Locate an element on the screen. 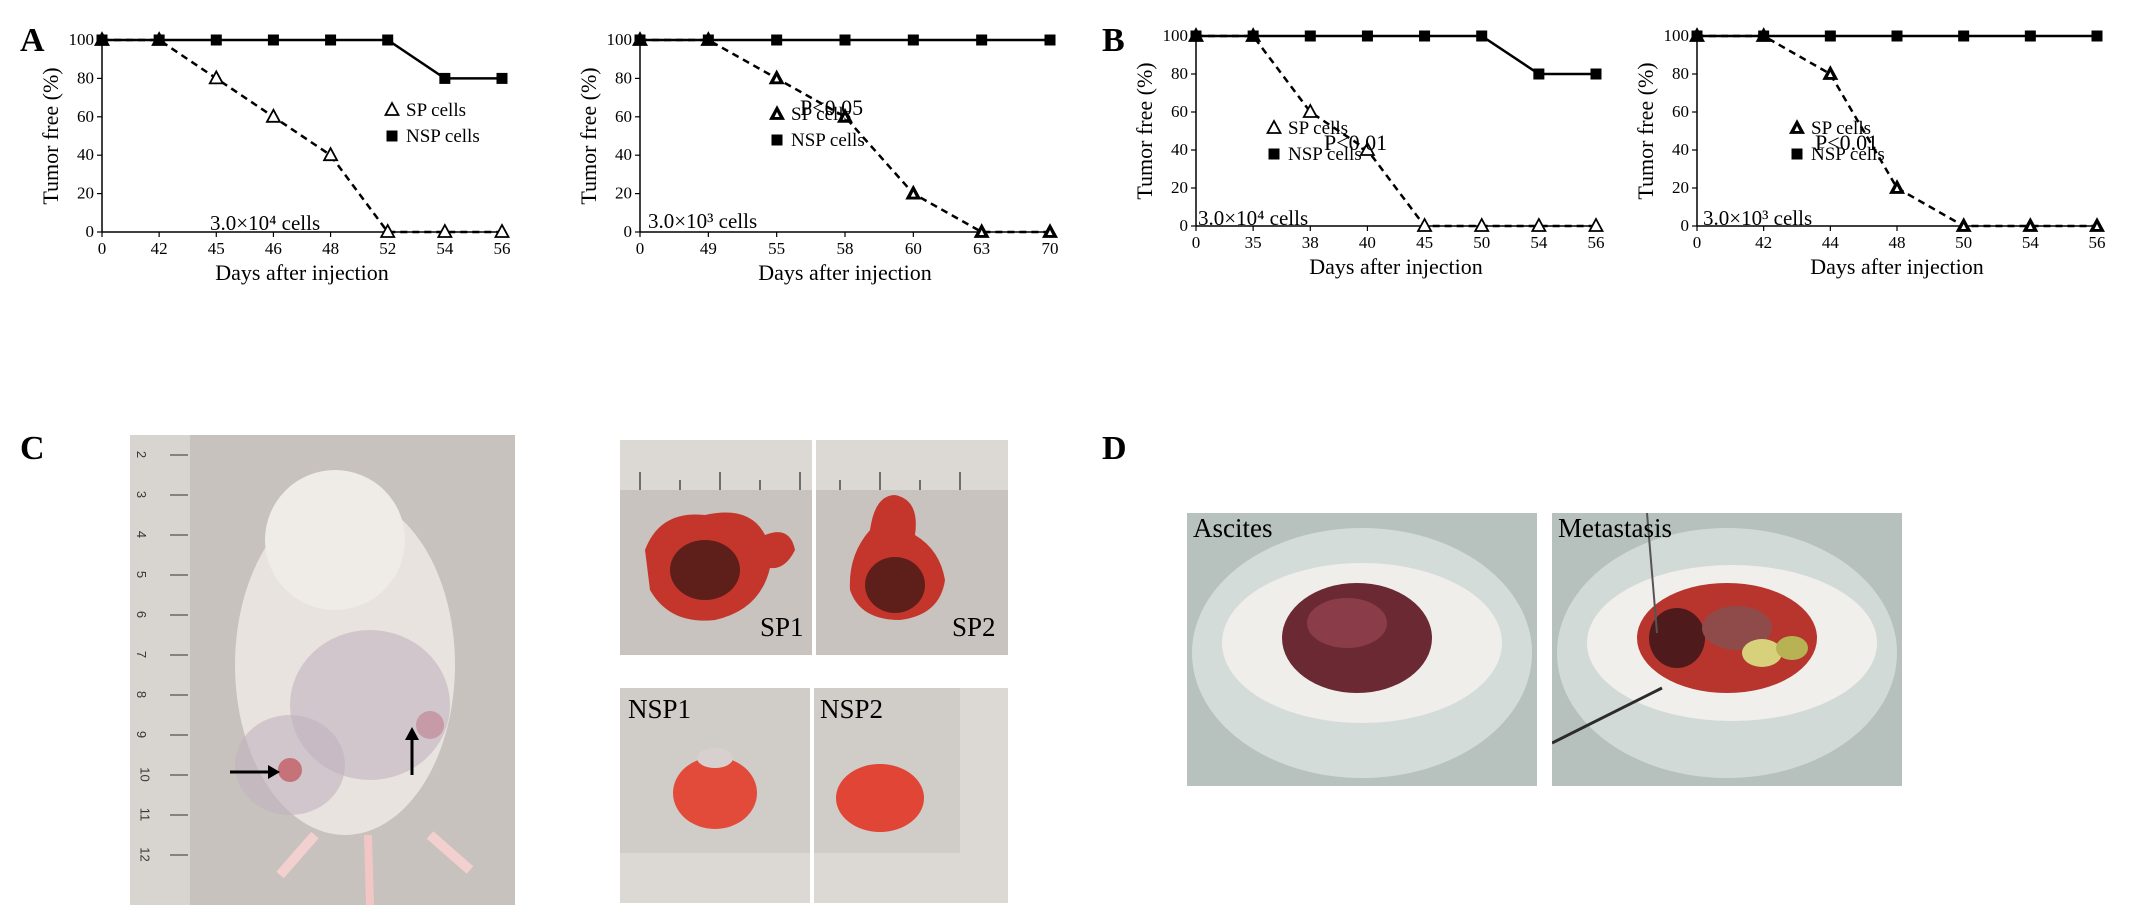 The width and height of the screenshot is (2144, 921). x-tick-label: 70 is located at coordinates (1050, 248).